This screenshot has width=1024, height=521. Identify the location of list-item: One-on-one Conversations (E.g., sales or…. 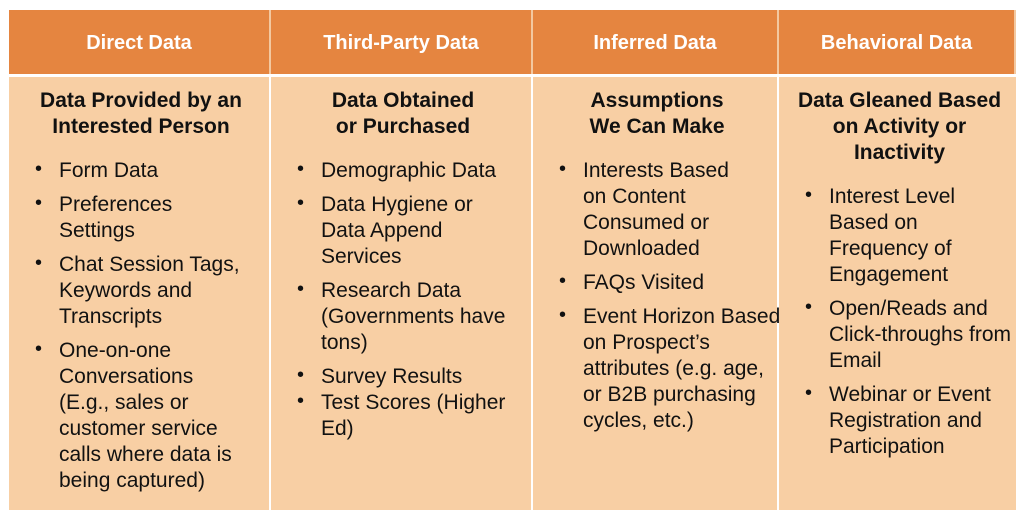
(136, 415).